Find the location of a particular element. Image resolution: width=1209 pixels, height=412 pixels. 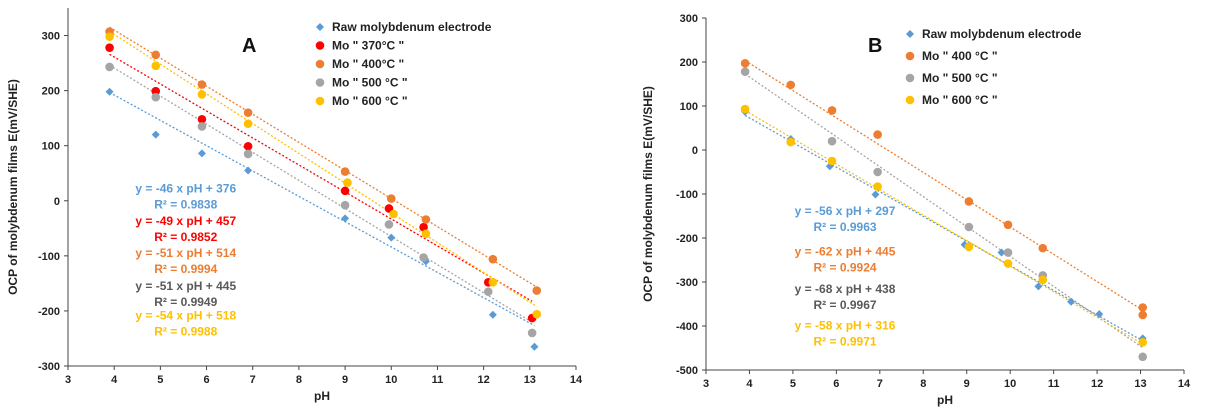

chart-a-panel-letter: A is located at coordinates (249, 46).